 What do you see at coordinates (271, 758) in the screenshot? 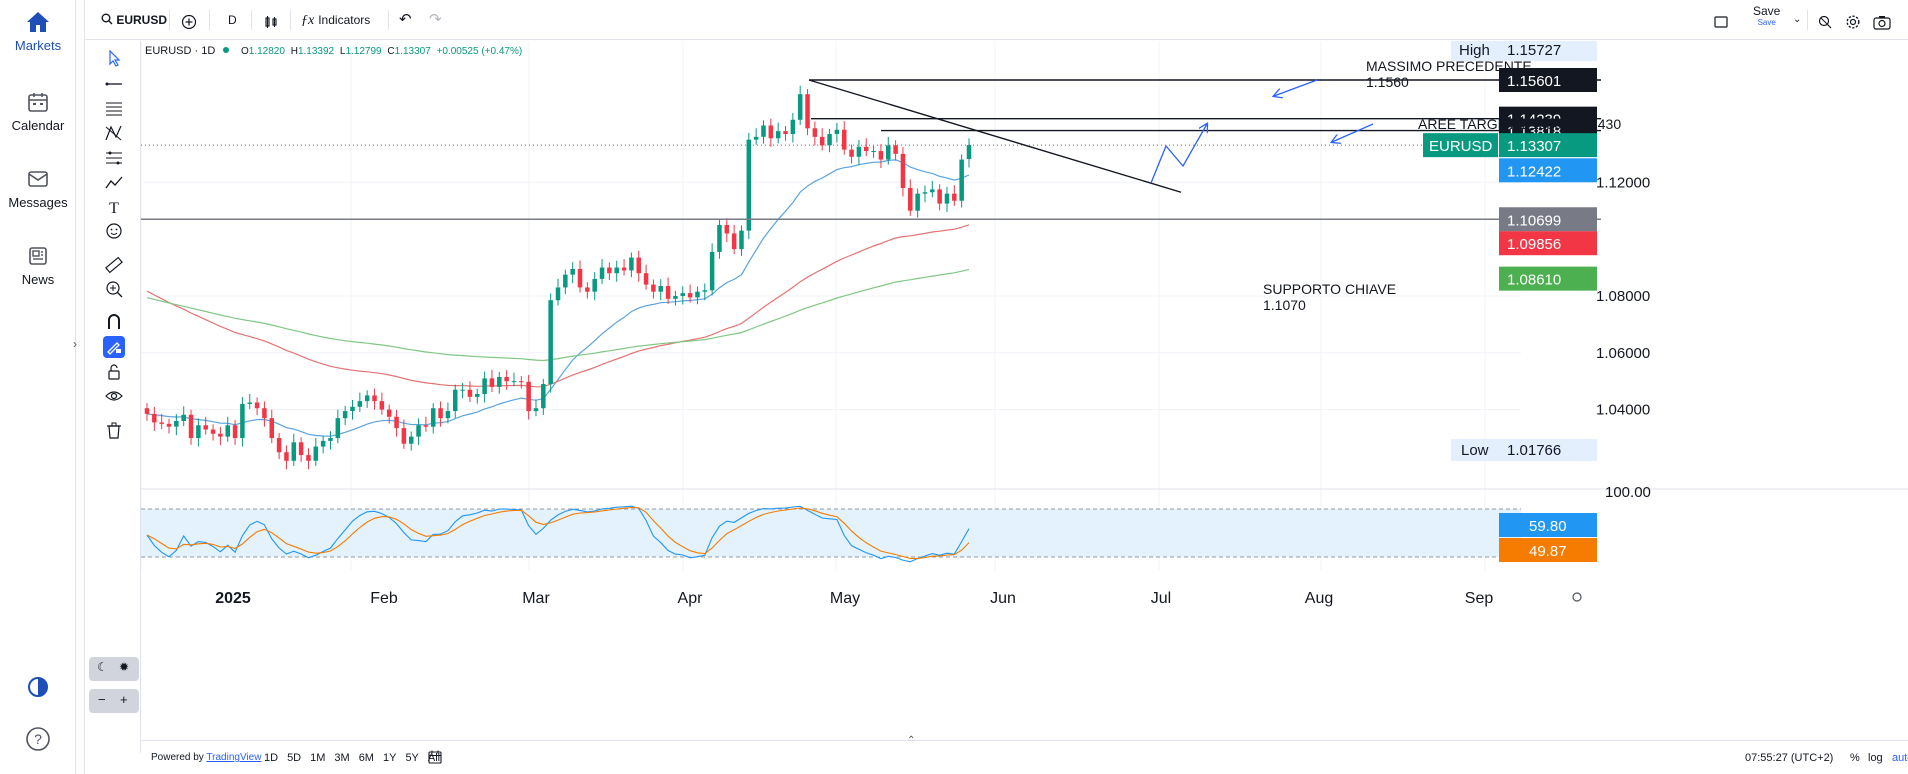
I see `range-button-1d: 1D` at bounding box center [271, 758].